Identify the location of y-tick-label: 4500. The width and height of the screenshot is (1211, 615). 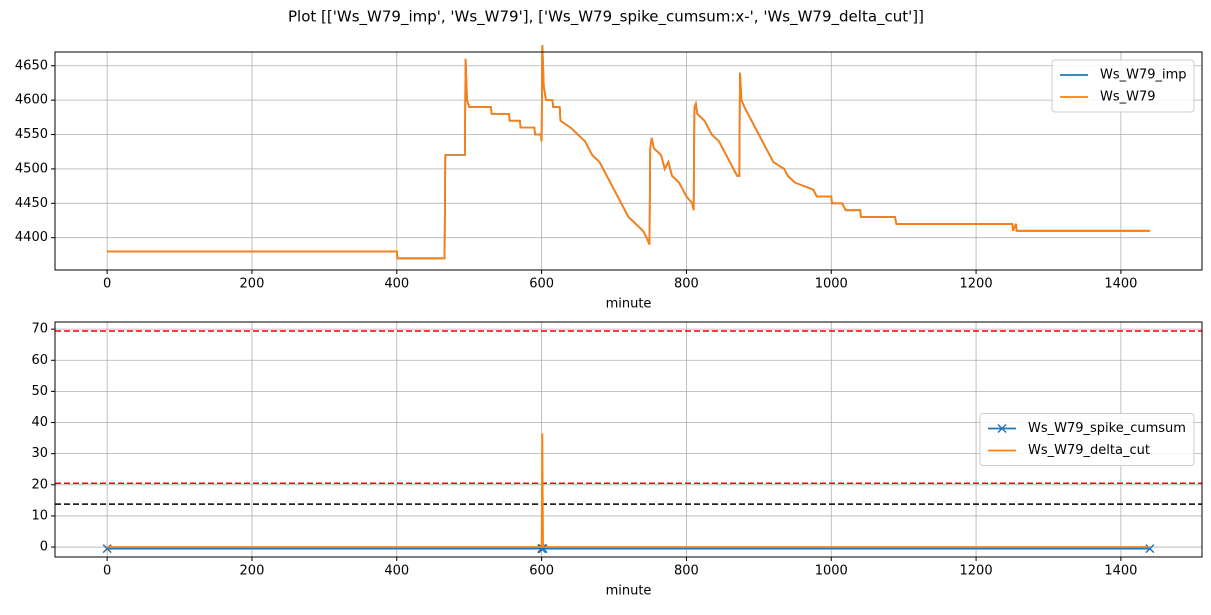
(31, 168).